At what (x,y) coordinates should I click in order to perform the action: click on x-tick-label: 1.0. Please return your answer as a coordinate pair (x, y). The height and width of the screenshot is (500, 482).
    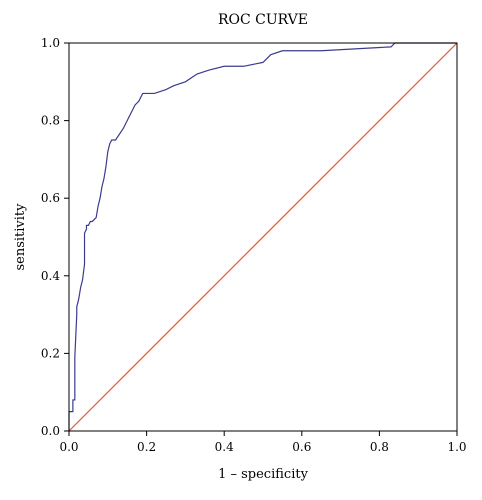
    Looking at the image, I should click on (456, 447).